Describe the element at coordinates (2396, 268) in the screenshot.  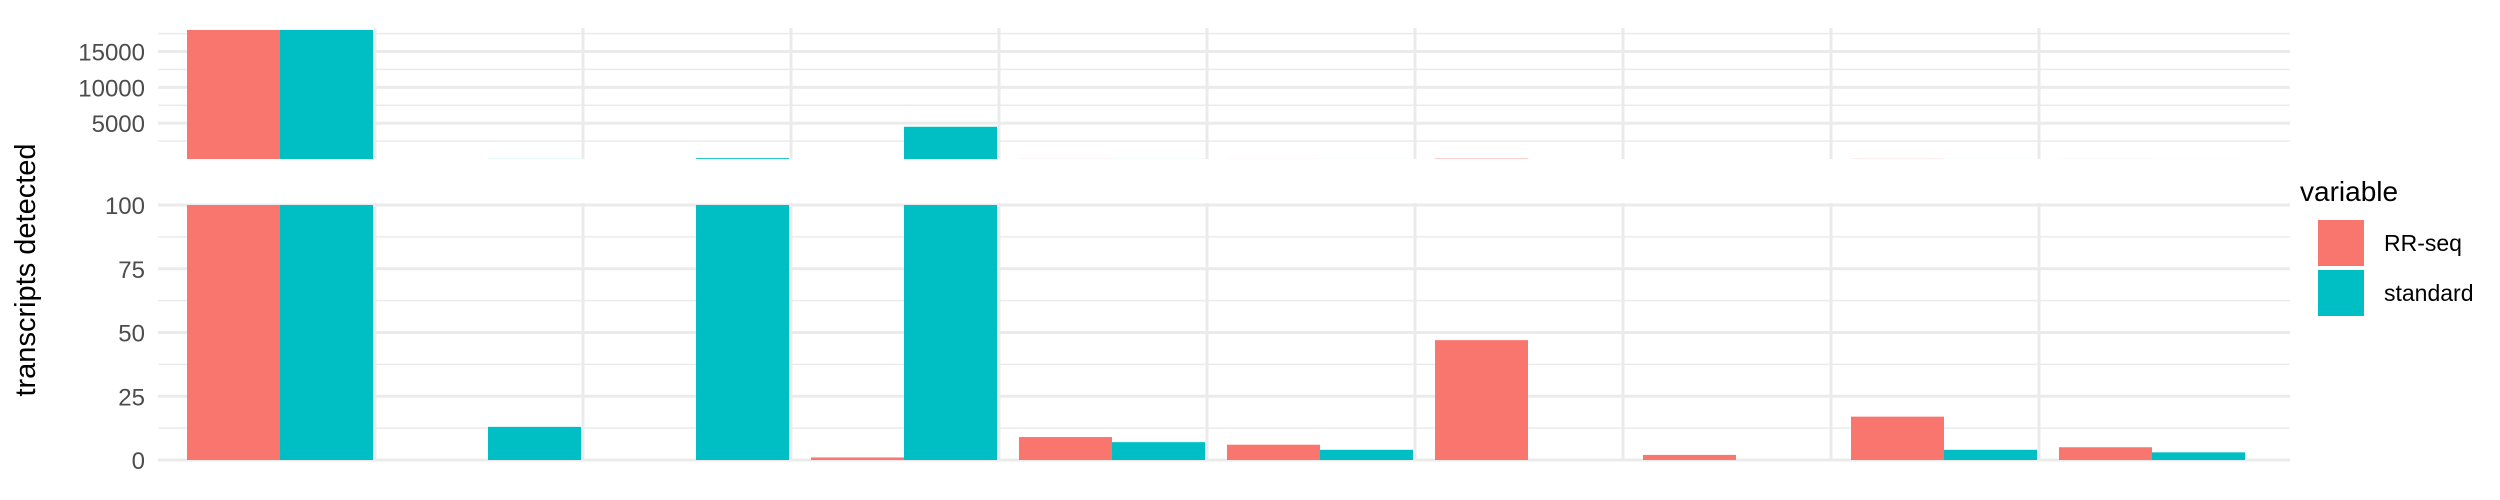
I see `legend-items: RR-seq standard` at that location.